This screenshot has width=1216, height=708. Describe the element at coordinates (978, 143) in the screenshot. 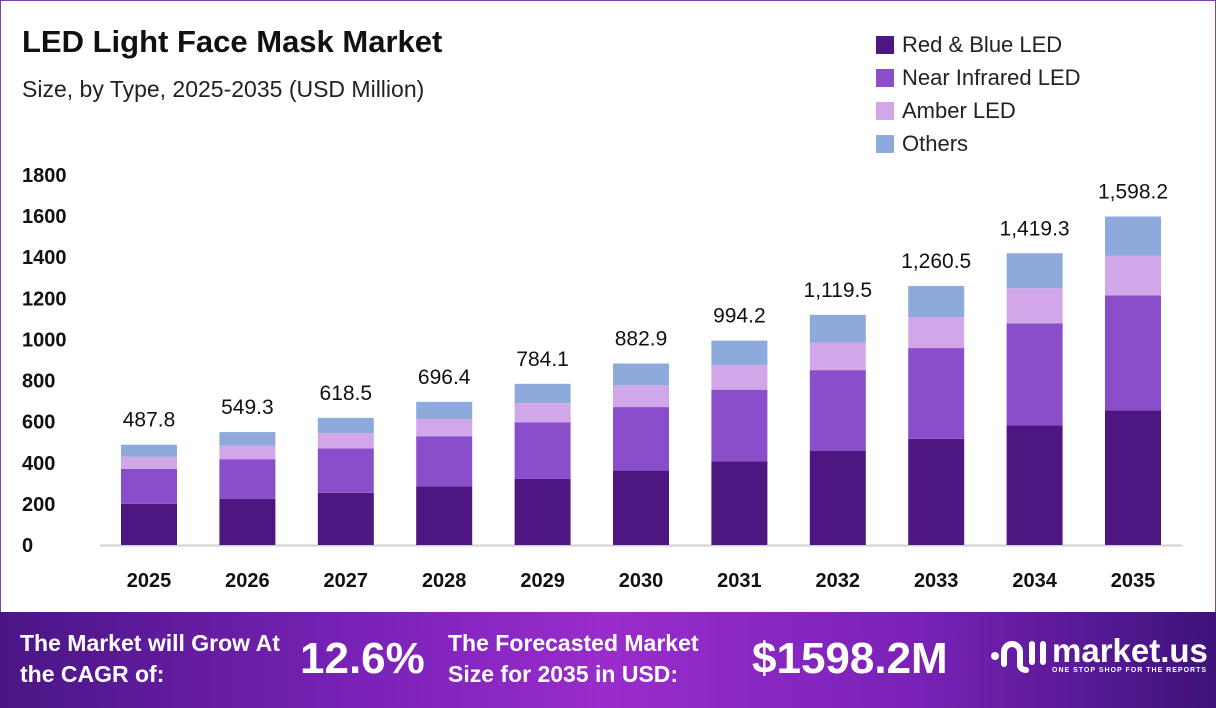

I see `legend-item-others: Others` at that location.